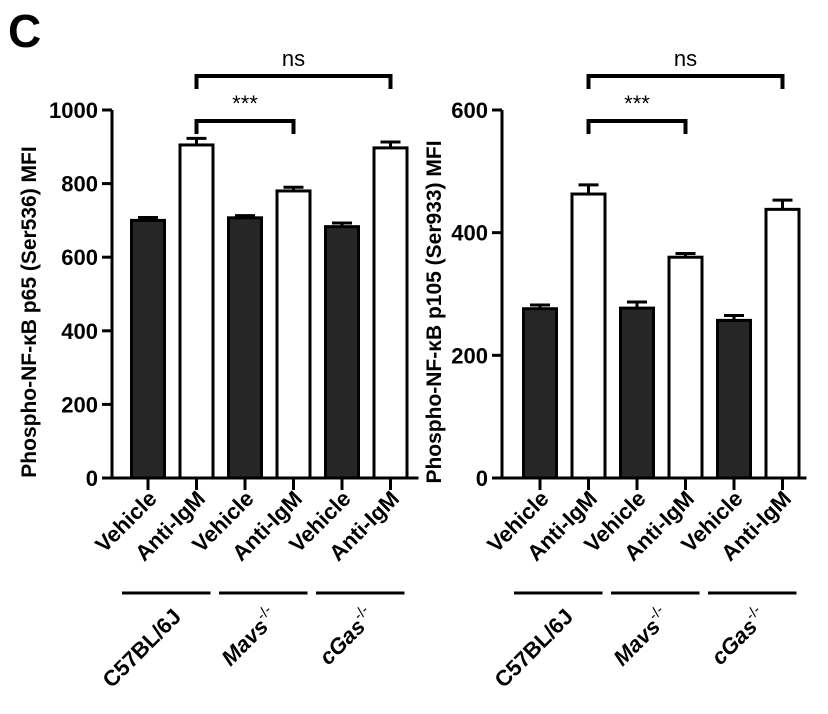 Image resolution: width=828 pixels, height=714 pixels. I want to click on y-tick-label: 800, so click(79, 184).